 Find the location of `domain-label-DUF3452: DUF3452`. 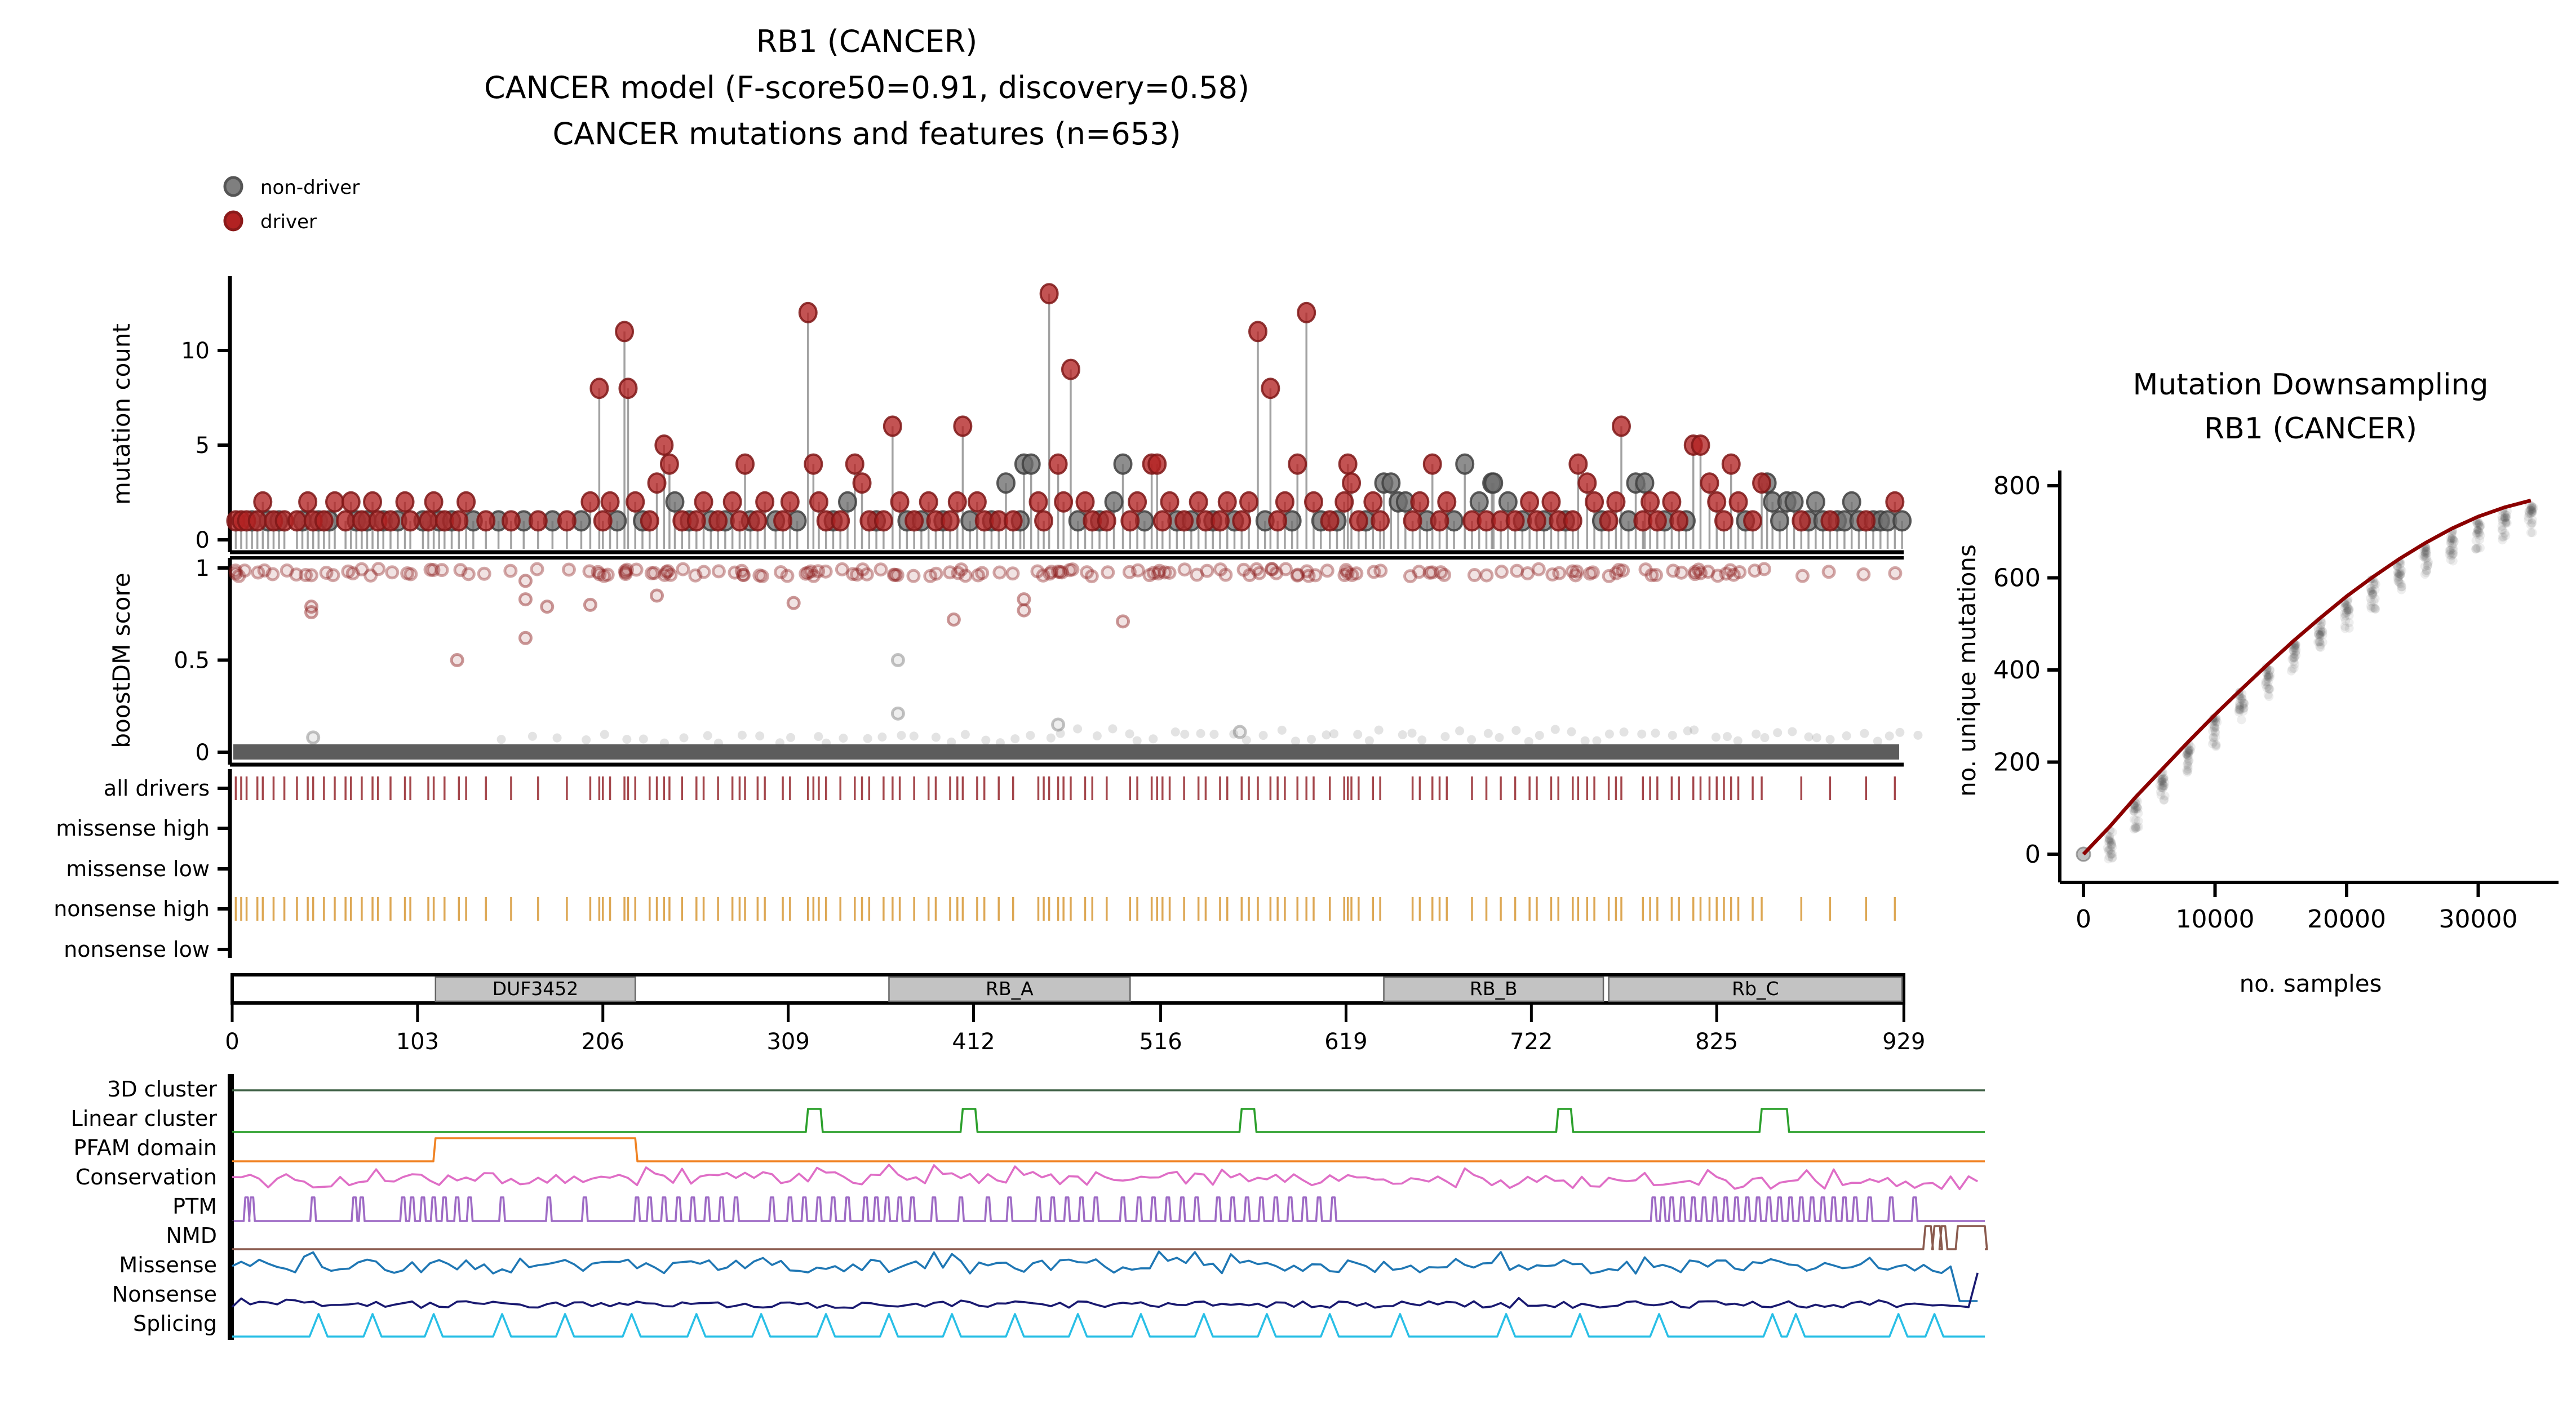

domain-label-DUF3452: DUF3452 is located at coordinates (536, 989).